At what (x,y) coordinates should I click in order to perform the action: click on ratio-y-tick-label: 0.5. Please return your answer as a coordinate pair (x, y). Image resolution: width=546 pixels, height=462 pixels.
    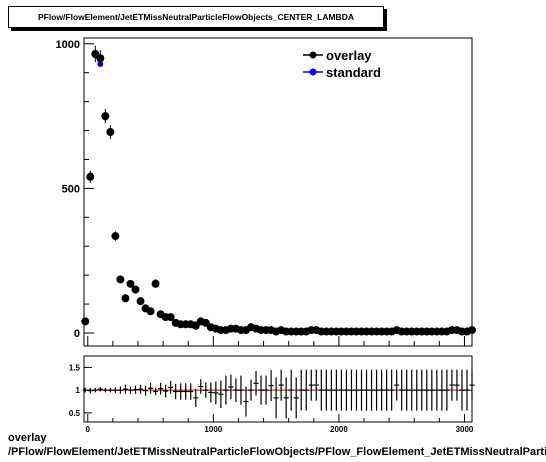
    Looking at the image, I should click on (75, 413).